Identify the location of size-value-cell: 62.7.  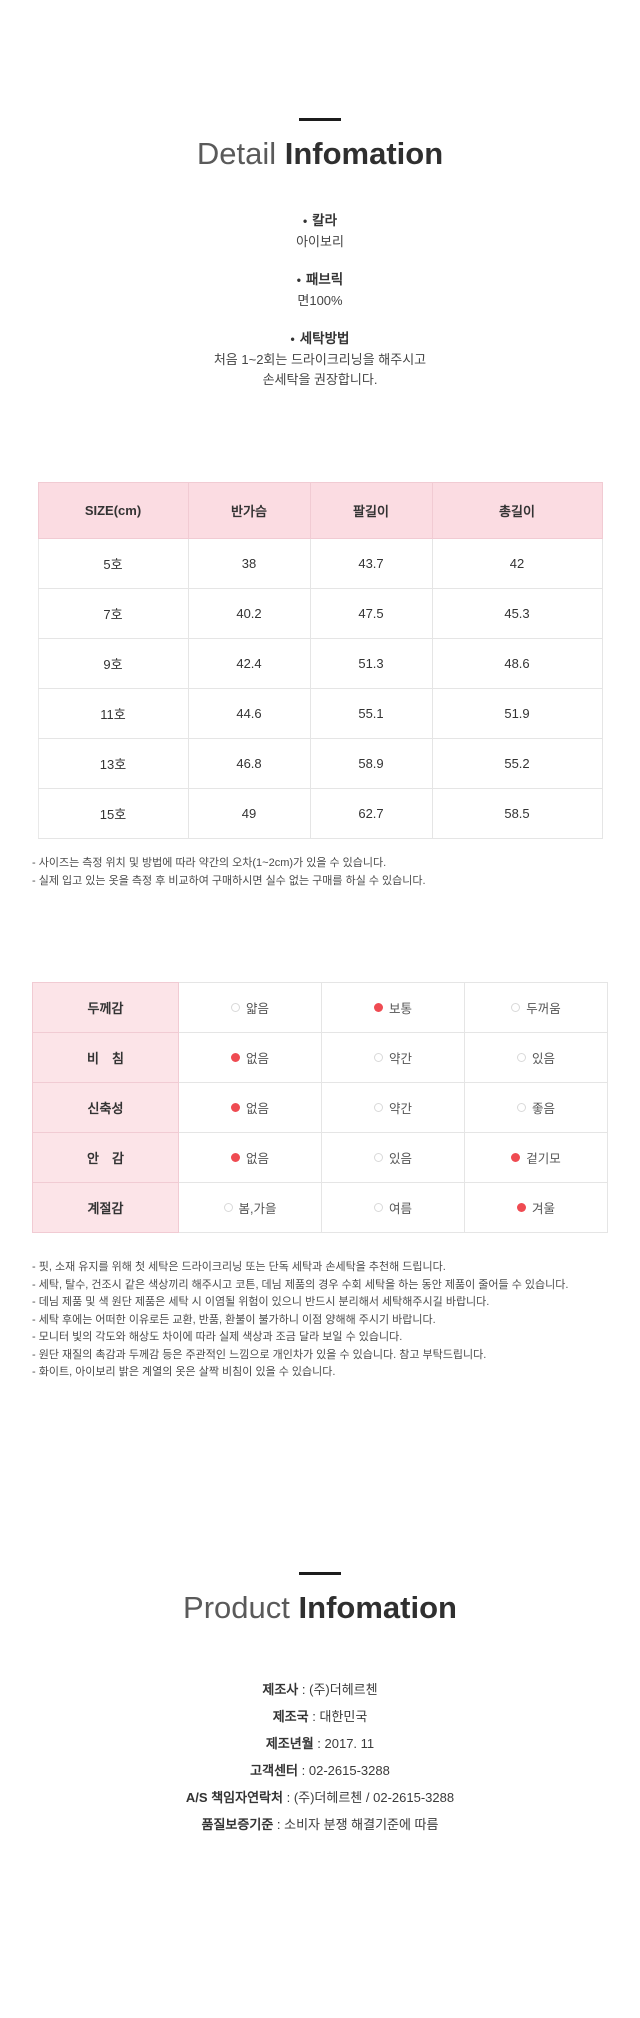
(371, 813).